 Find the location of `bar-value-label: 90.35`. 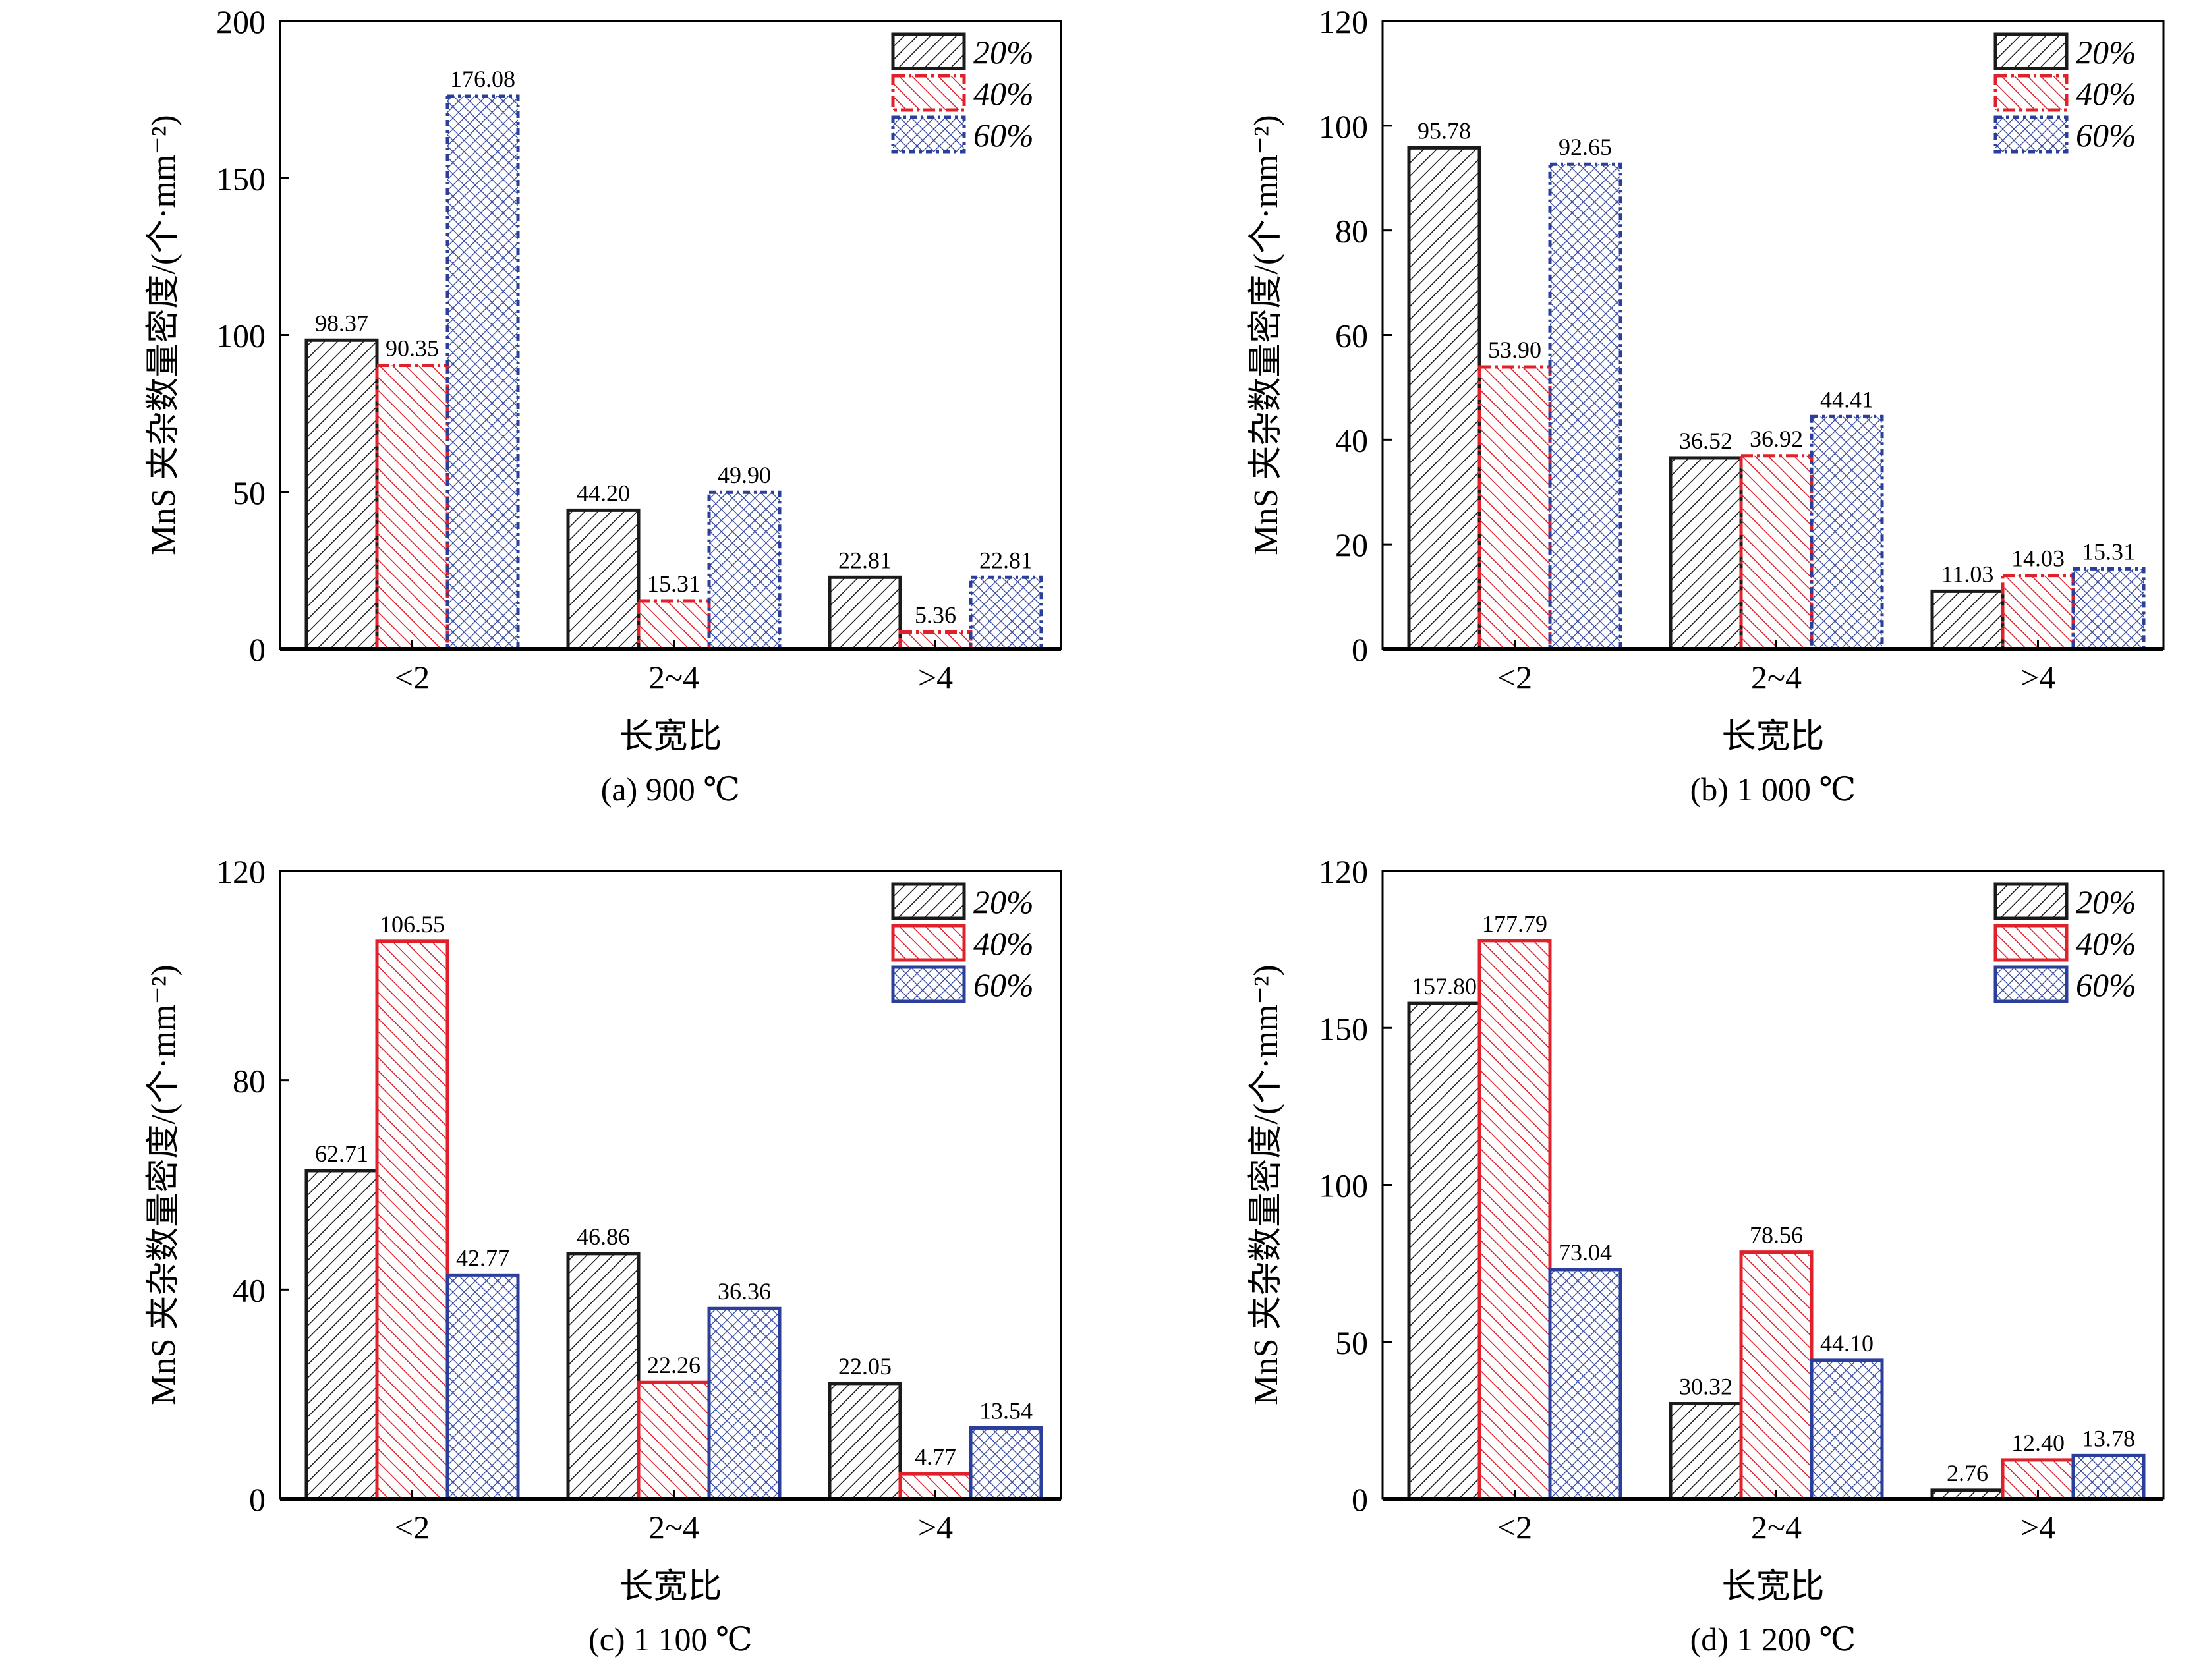

bar-value-label: 90.35 is located at coordinates (412, 348).